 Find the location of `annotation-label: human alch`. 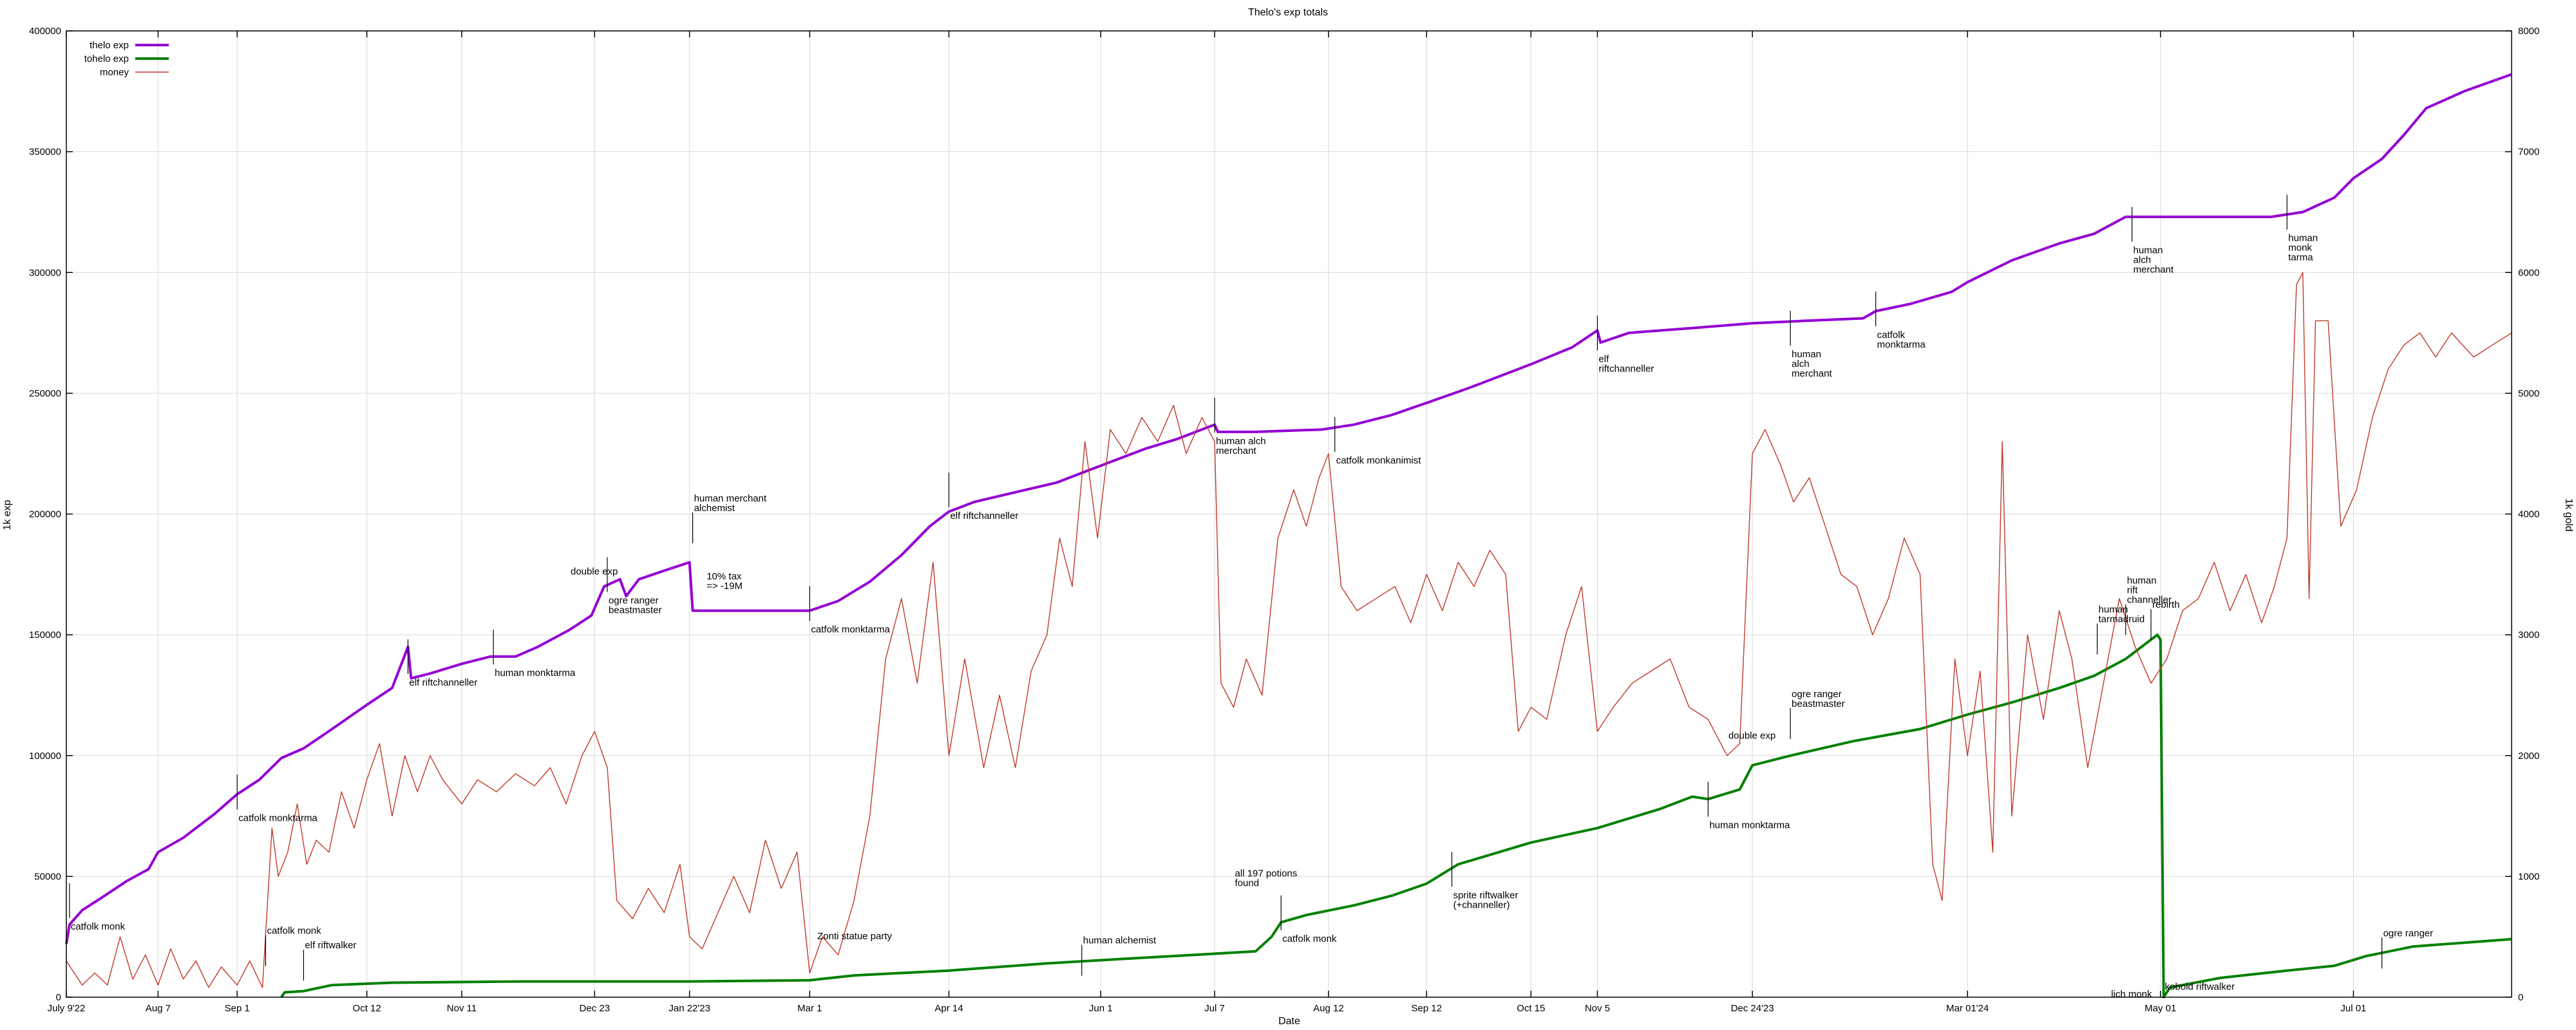

annotation-label: human alch is located at coordinates (1241, 441).